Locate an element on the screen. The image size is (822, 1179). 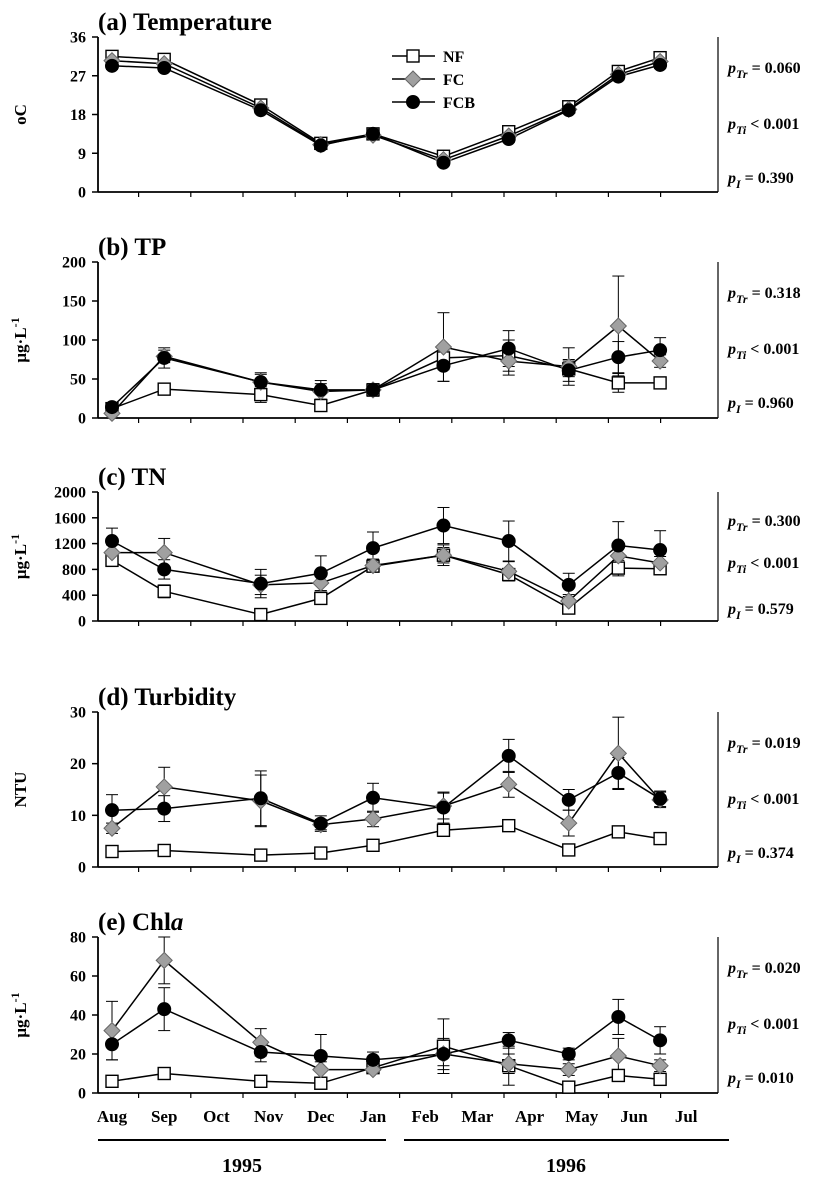
y-tick-label: 2000 is located at coordinates (70, 493).